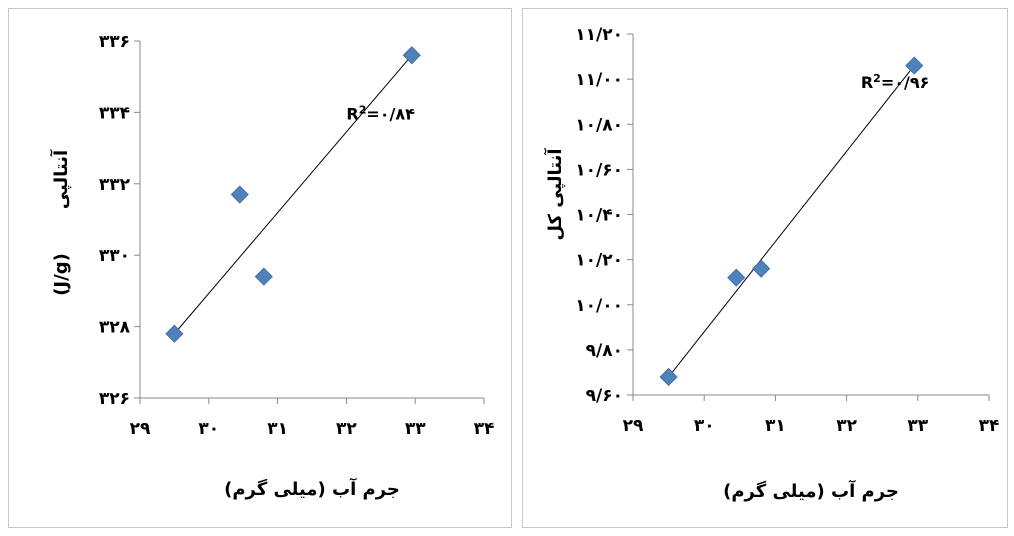 Image resolution: width=1014 pixels, height=536 pixels. What do you see at coordinates (114, 42) in the screenshot?
I see `y-tick-label: ۳۳۶` at bounding box center [114, 42].